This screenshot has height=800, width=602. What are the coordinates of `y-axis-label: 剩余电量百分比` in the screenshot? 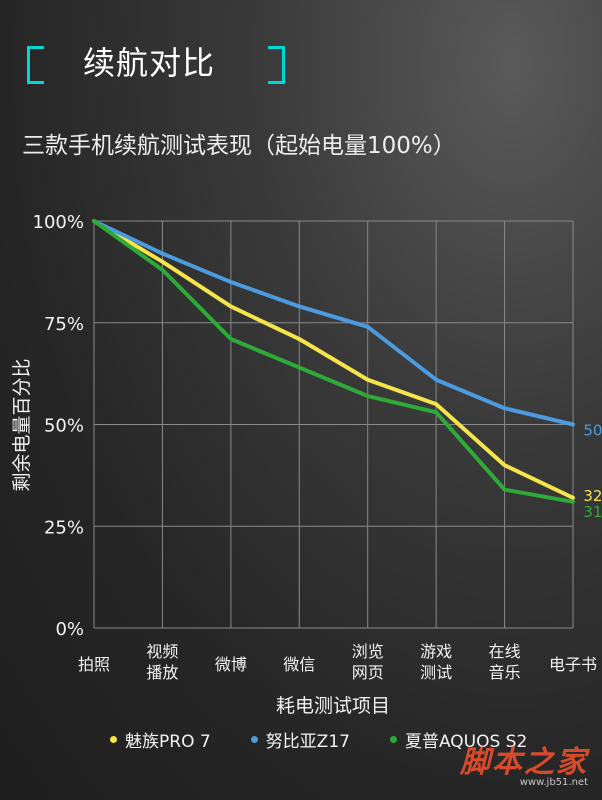 It's located at (22, 424).